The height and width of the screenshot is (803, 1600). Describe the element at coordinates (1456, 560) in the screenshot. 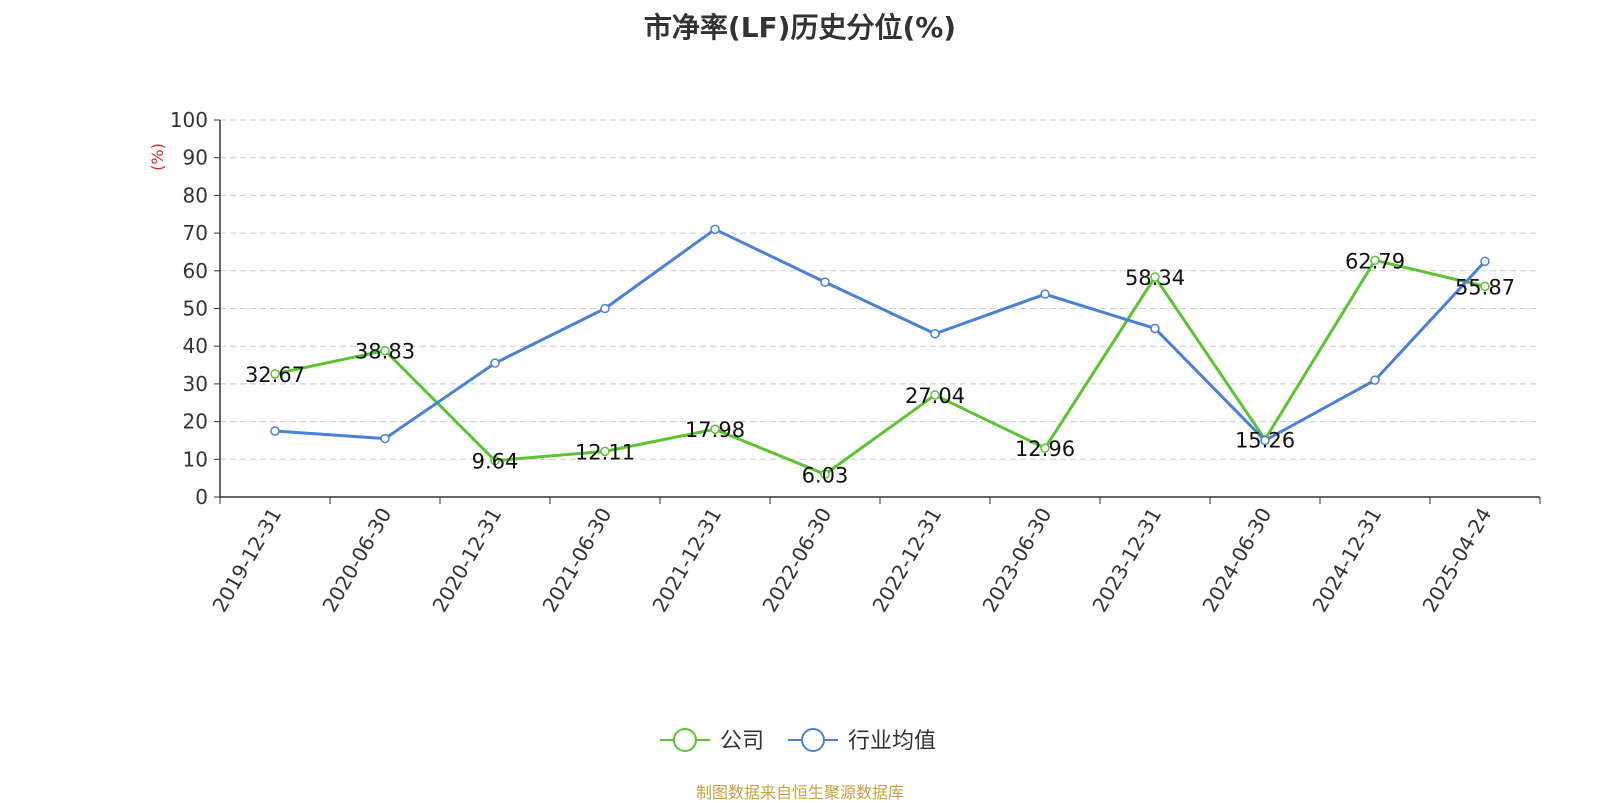

I see `x-tick-label: 2025-04-24` at that location.